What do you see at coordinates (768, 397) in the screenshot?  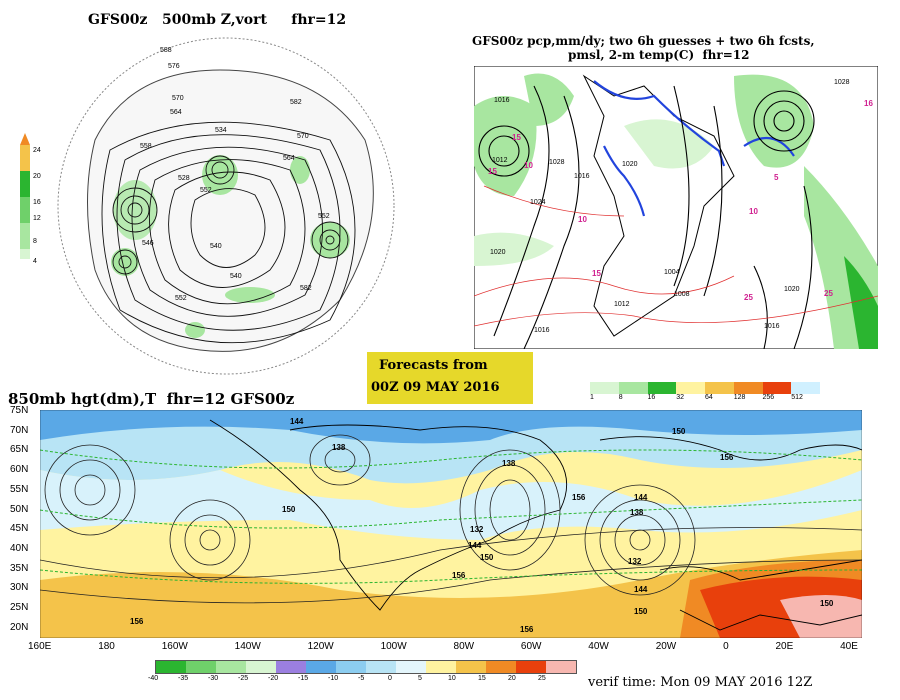 I see `cbarp-label-256: 256` at bounding box center [768, 397].